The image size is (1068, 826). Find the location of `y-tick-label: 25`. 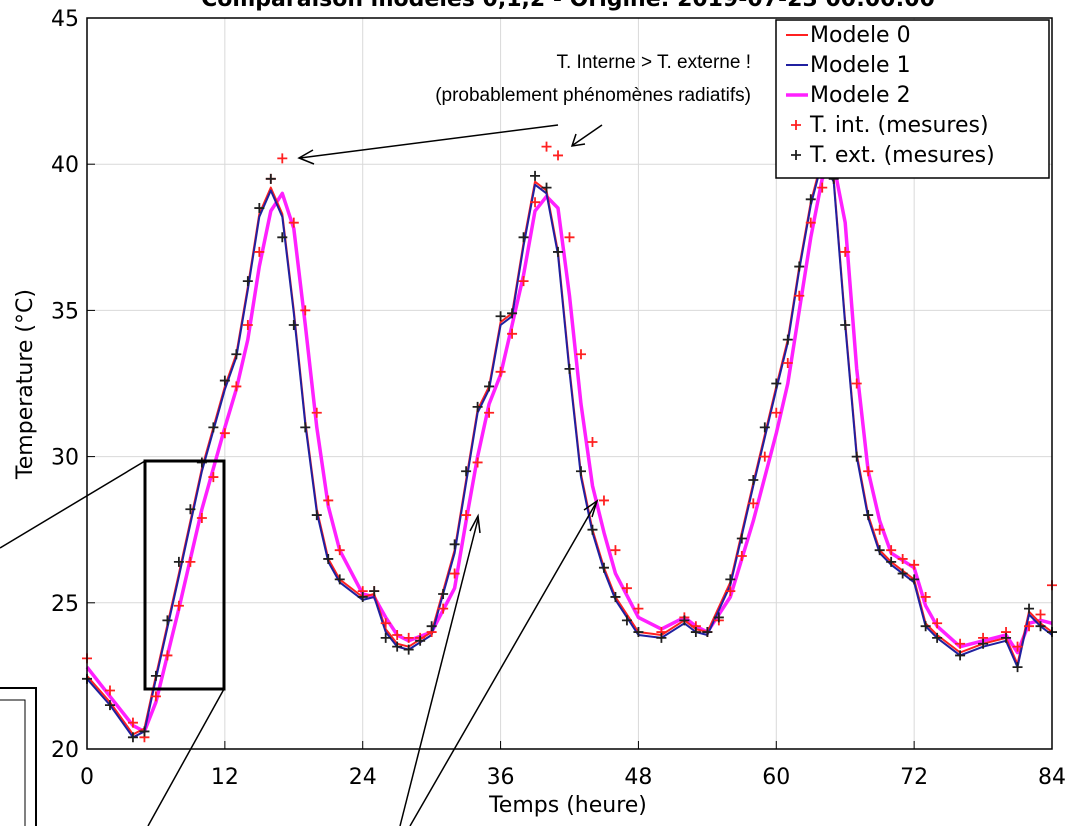

y-tick-label: 25 is located at coordinates (65, 604).